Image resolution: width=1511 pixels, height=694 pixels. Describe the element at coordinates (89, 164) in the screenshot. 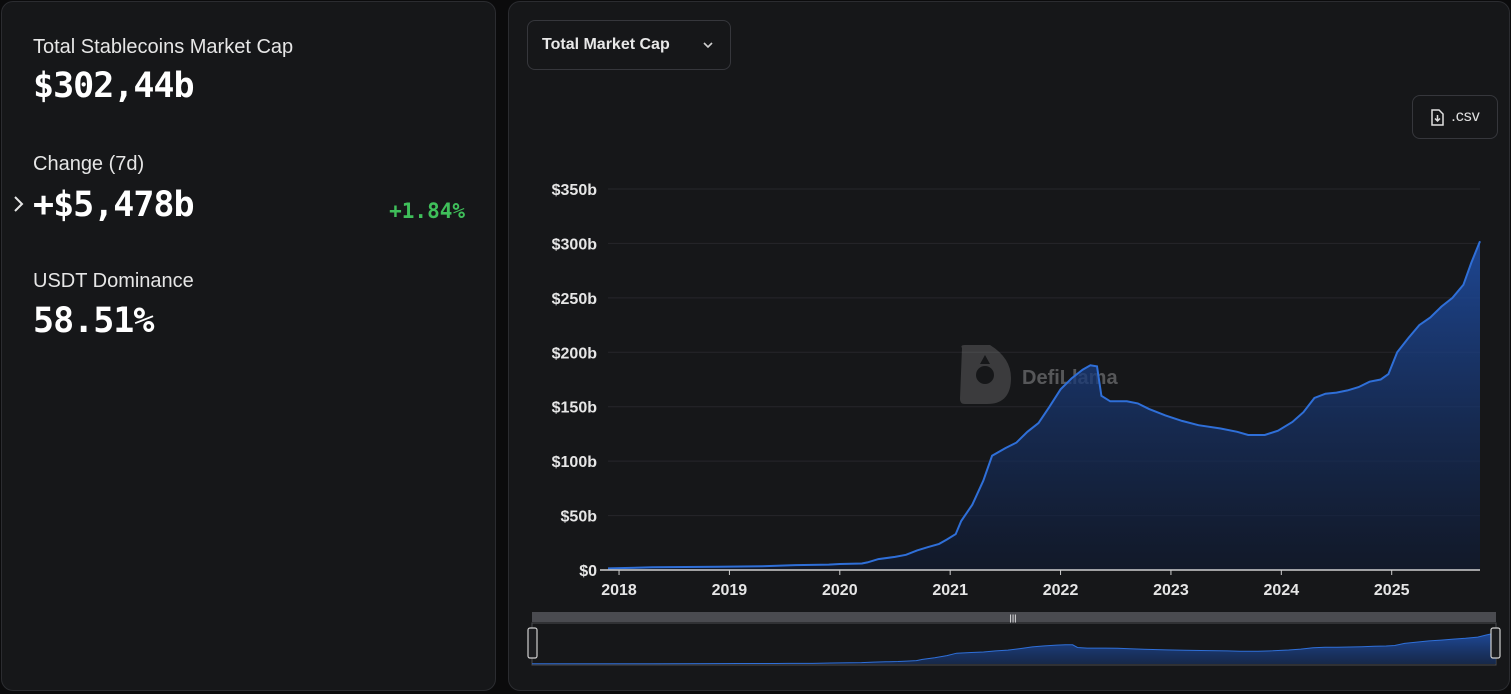

I see `change-7d-label: Change (7d)` at that location.